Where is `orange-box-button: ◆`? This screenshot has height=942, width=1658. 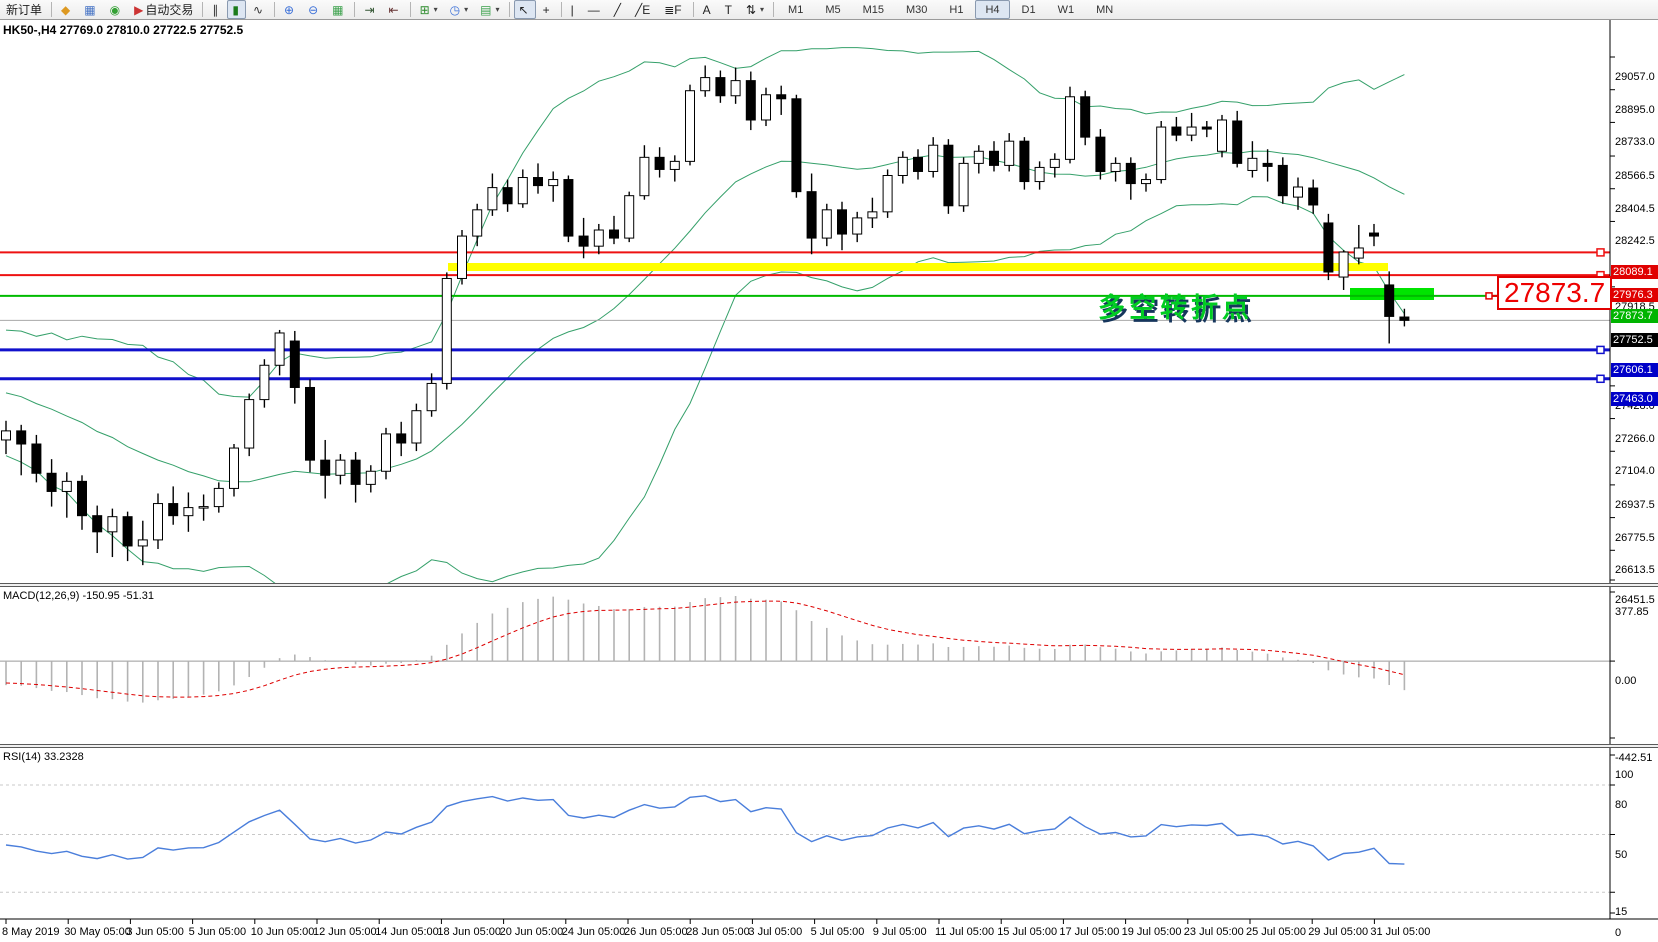
orange-box-button: ◆ is located at coordinates (66, 9).